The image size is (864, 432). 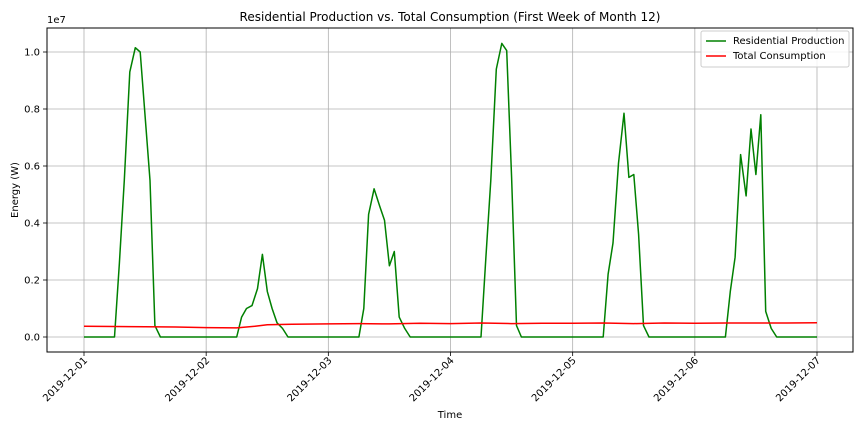 What do you see at coordinates (798, 379) in the screenshot?
I see `x-tick-label: 2019-12-07` at bounding box center [798, 379].